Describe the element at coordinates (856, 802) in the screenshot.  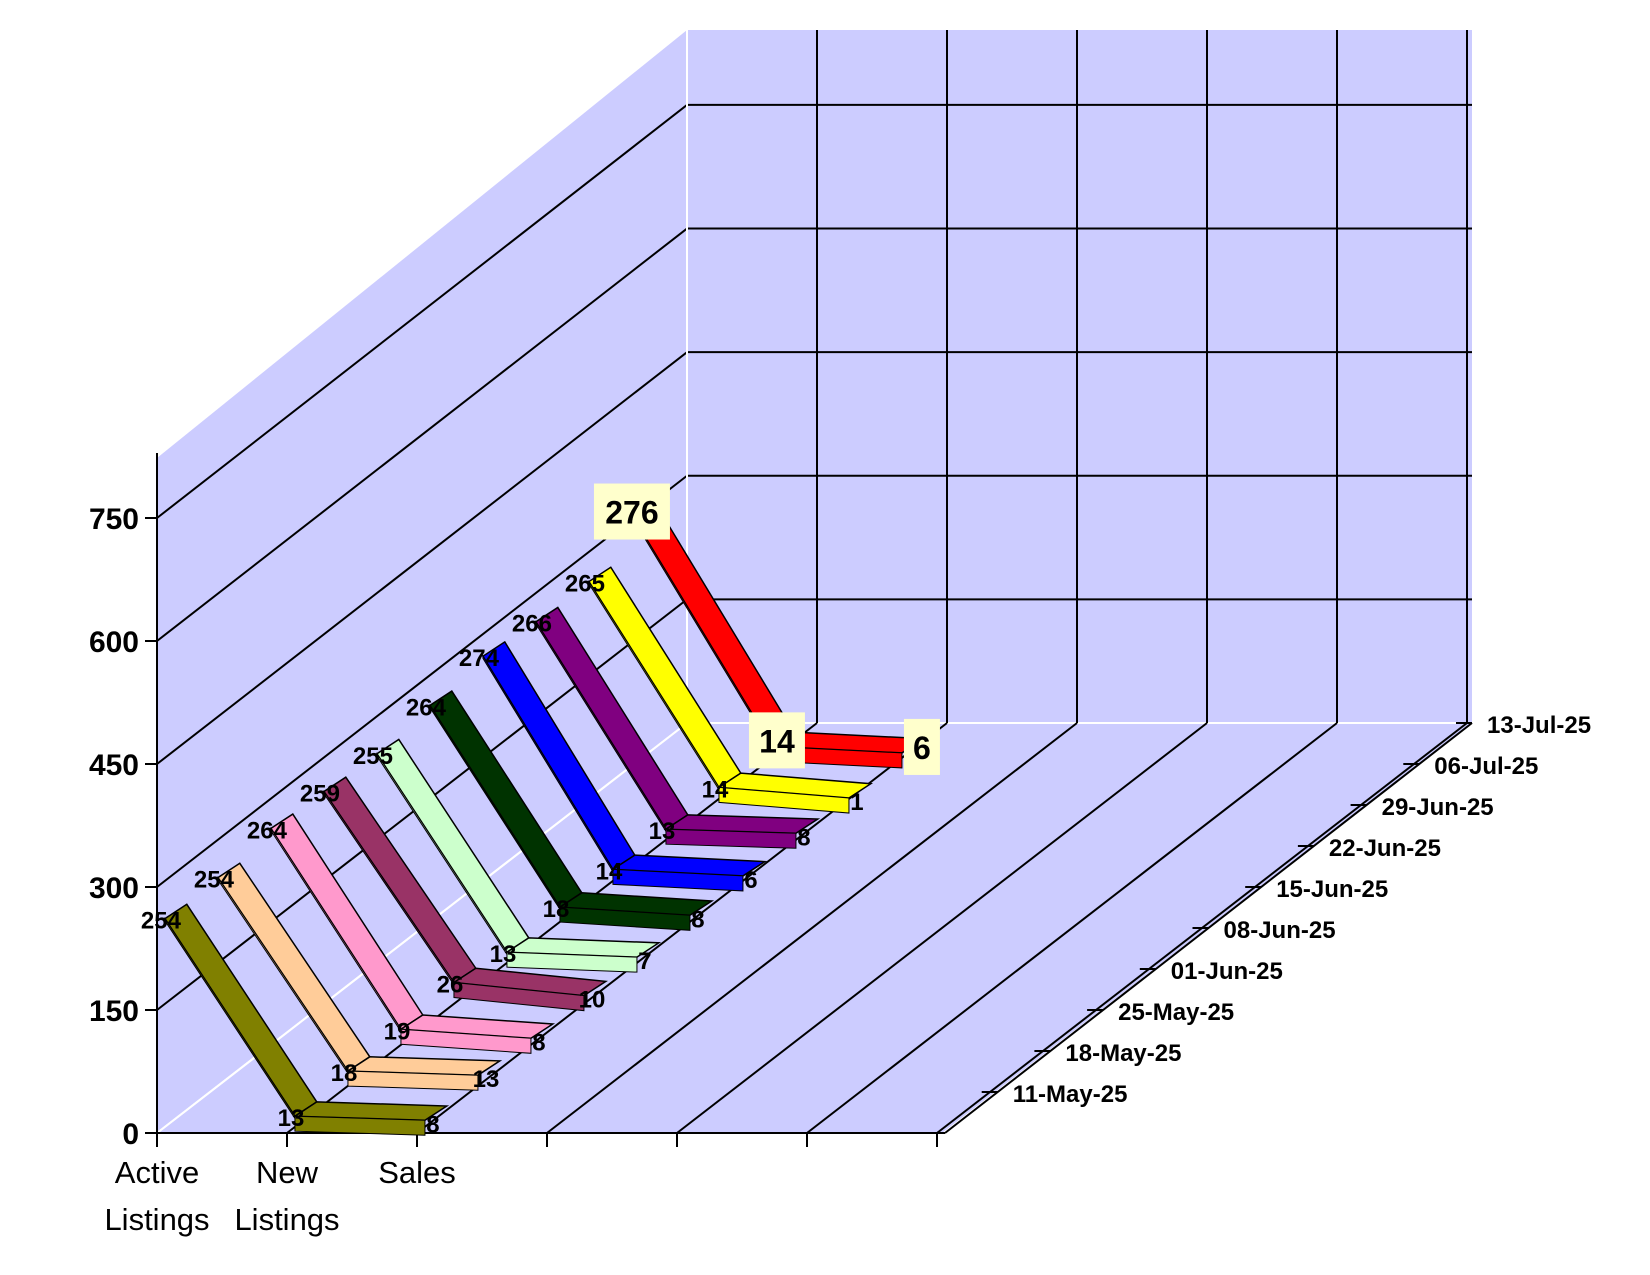
I see `data-label: 1` at that location.